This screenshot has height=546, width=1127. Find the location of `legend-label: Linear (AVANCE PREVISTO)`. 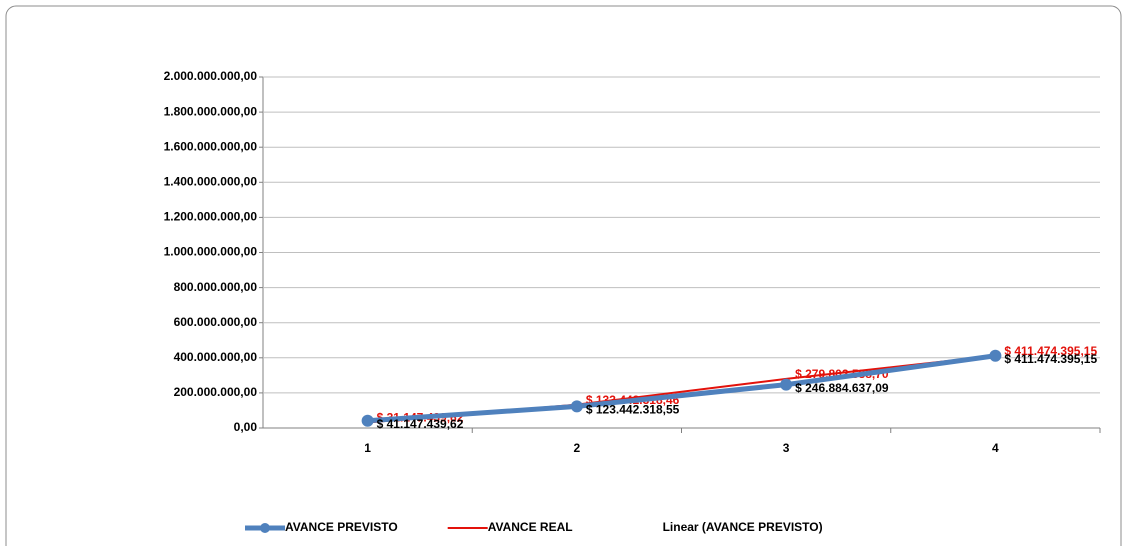

legend-label: Linear (AVANCE PREVISTO) is located at coordinates (743, 527).